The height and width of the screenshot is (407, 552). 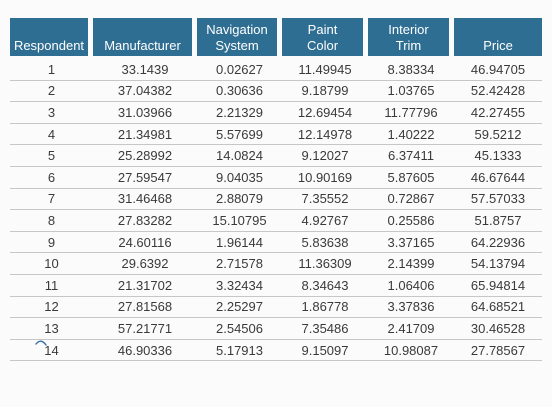 What do you see at coordinates (325, 156) in the screenshot?
I see `cell-paint-color: 9.12027` at bounding box center [325, 156].